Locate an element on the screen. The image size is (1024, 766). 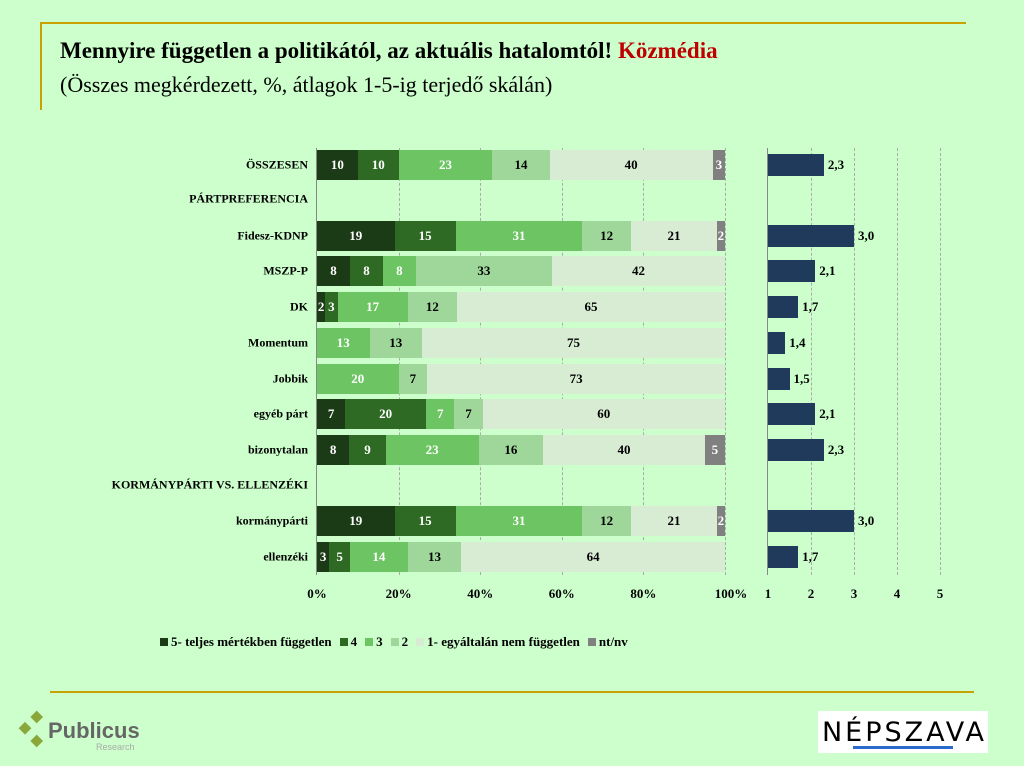
legend-label: 1- egyáltalán nem független is located at coordinates (503, 641).